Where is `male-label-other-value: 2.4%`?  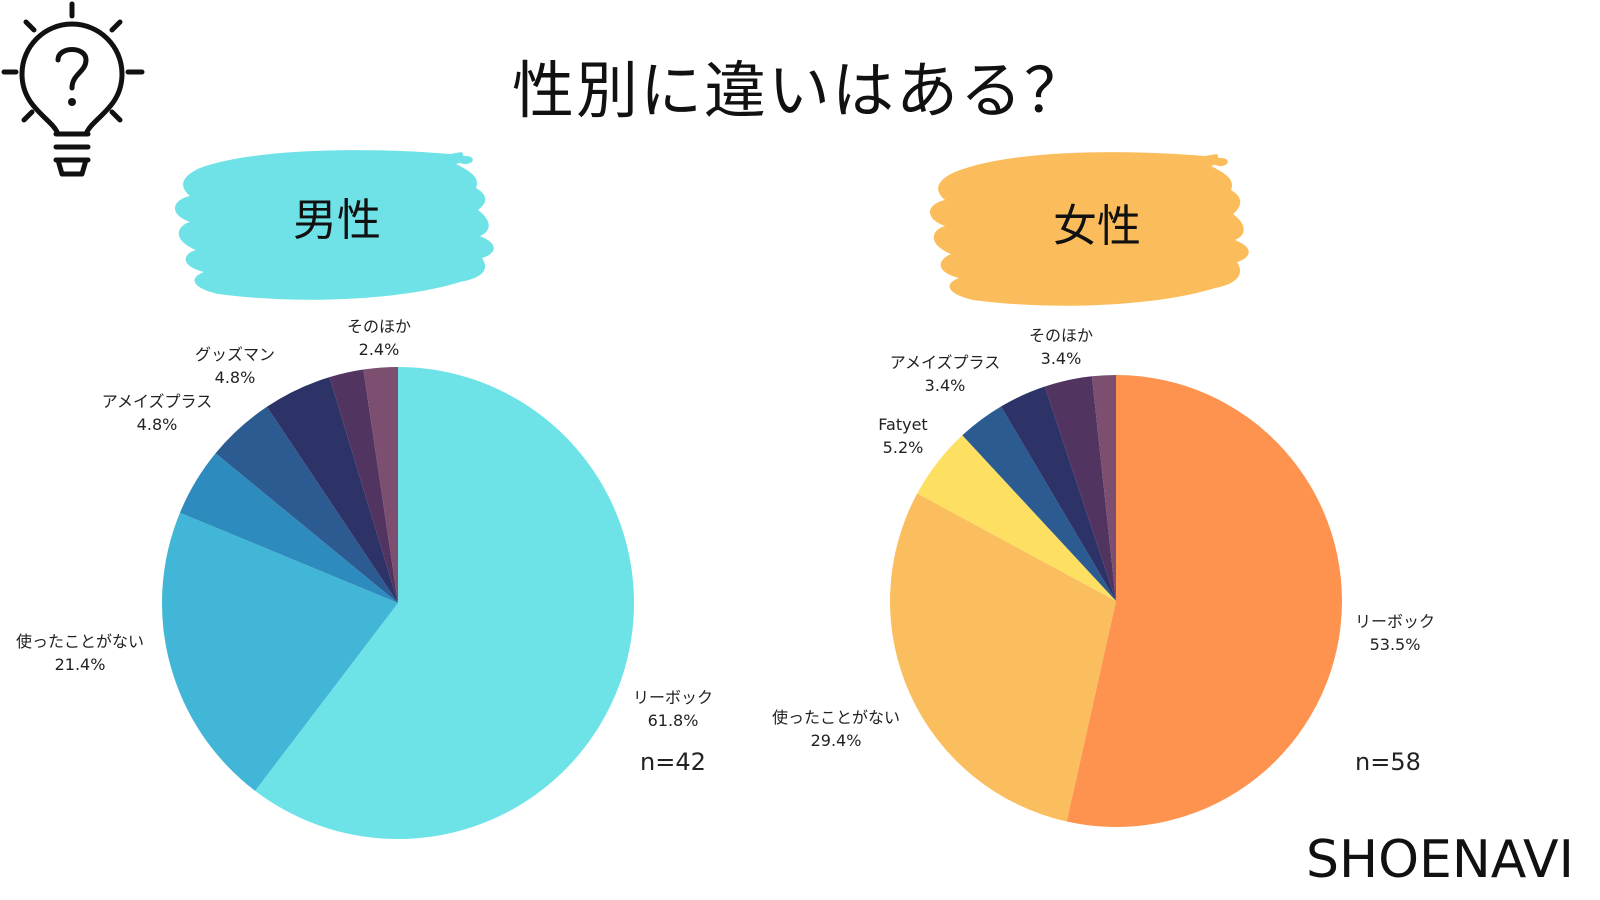 male-label-other-value: 2.4% is located at coordinates (379, 349).